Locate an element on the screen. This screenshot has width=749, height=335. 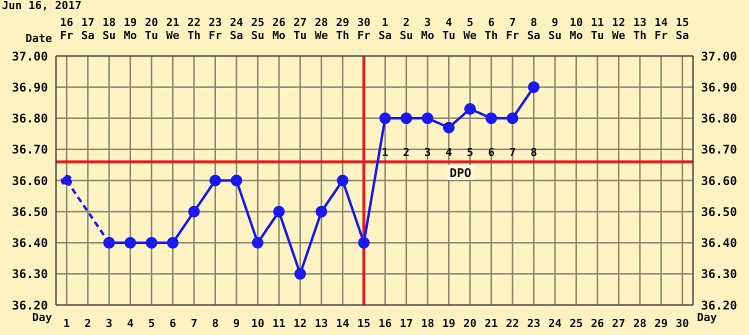
x-tick-label: 17 is located at coordinates (406, 323).